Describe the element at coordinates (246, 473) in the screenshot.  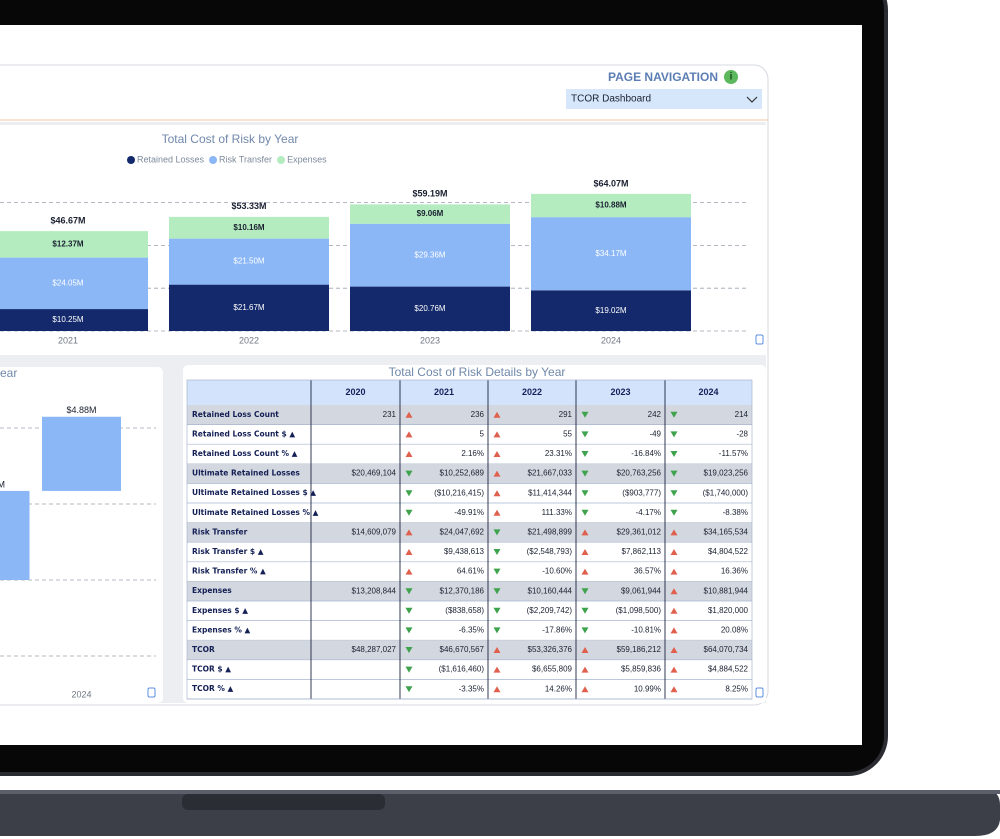
I see `row-label: Ultimate Retained Losses` at that location.